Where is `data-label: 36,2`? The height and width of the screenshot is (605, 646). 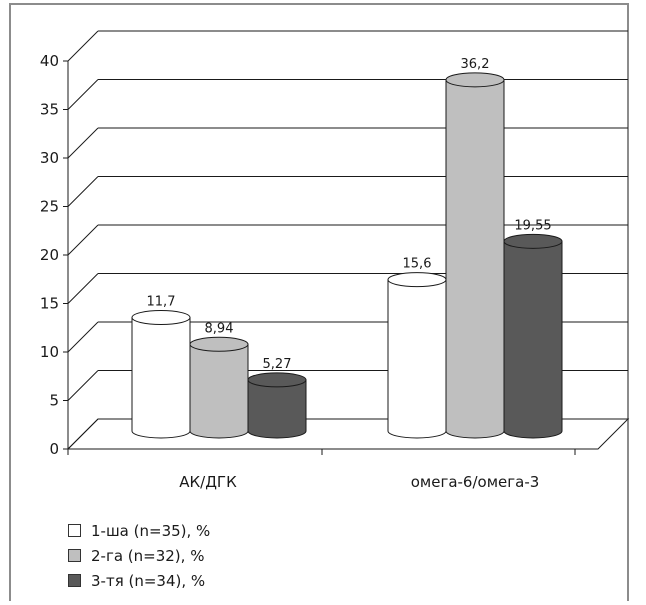
data-label: 36,2 is located at coordinates (475, 64).